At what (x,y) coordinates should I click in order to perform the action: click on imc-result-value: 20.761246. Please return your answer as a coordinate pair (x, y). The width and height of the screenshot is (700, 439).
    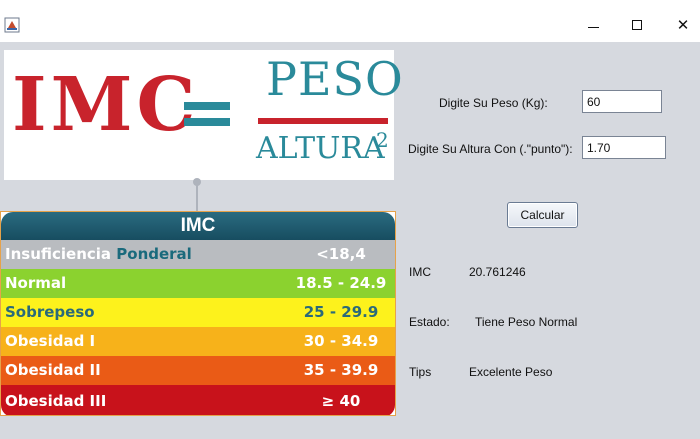
    Looking at the image, I should click on (497, 272).